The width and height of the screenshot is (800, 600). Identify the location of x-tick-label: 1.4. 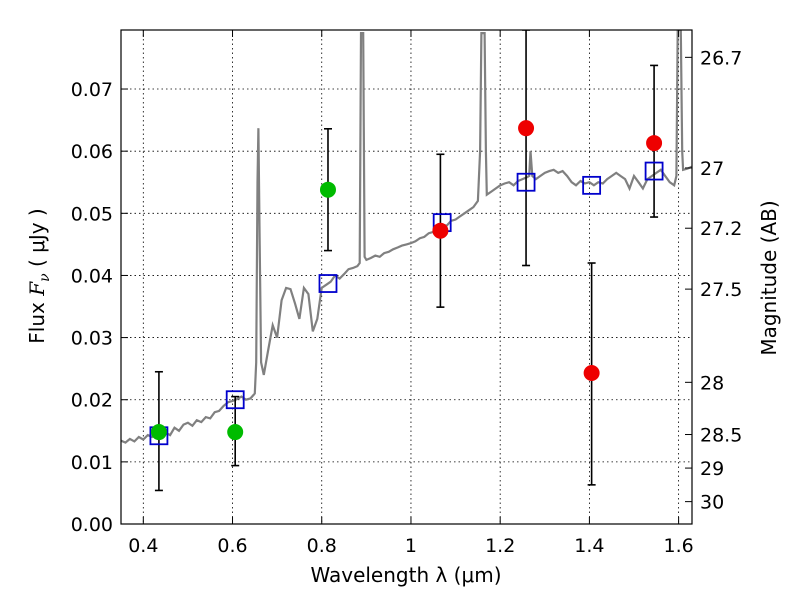
(589, 546).